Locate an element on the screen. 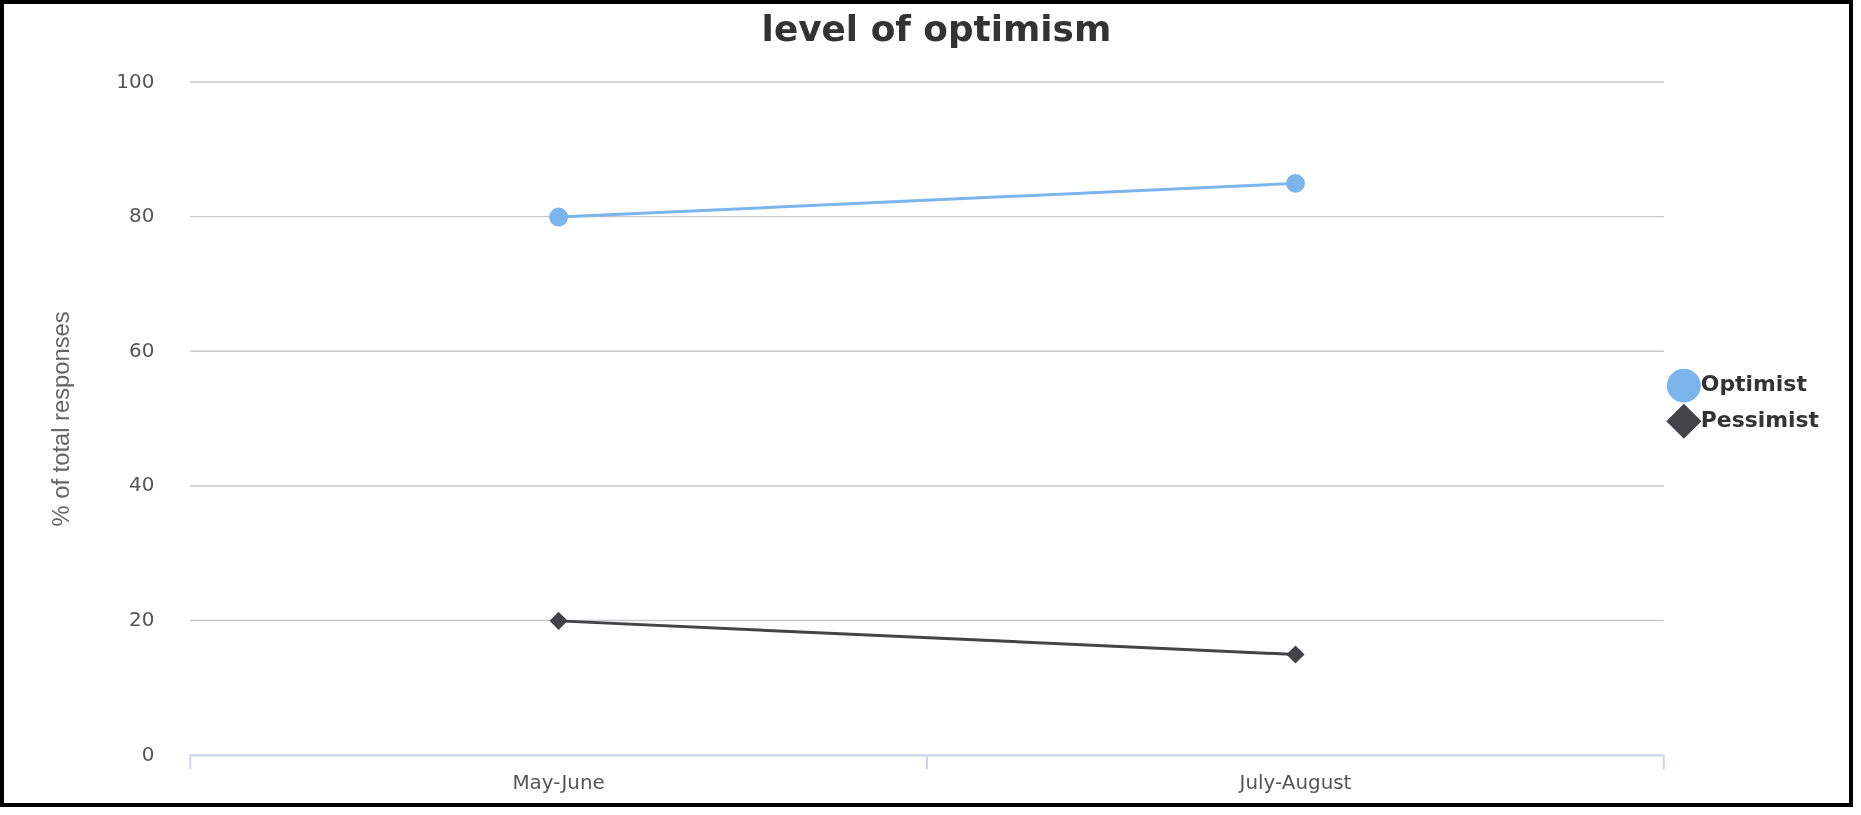 The height and width of the screenshot is (815, 1861). y-tick-label: 0 is located at coordinates (148, 754).